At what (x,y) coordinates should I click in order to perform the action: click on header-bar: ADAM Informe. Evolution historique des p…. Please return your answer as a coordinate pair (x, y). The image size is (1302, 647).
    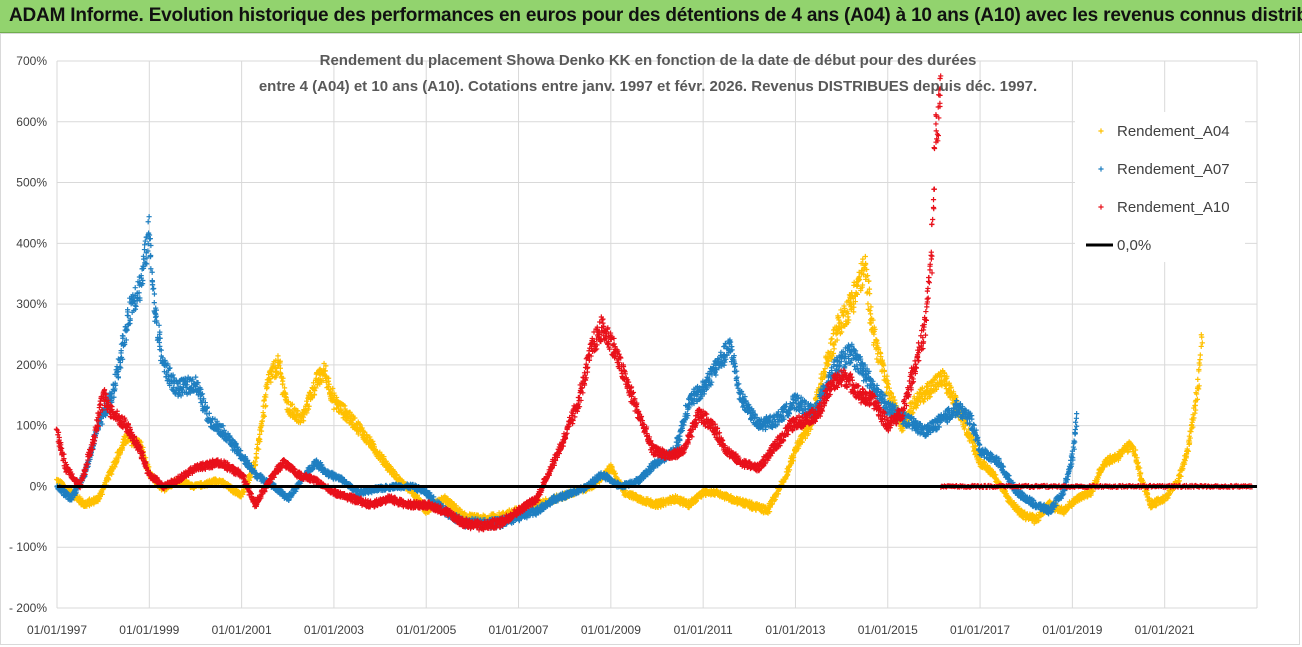
    Looking at the image, I should click on (651, 16).